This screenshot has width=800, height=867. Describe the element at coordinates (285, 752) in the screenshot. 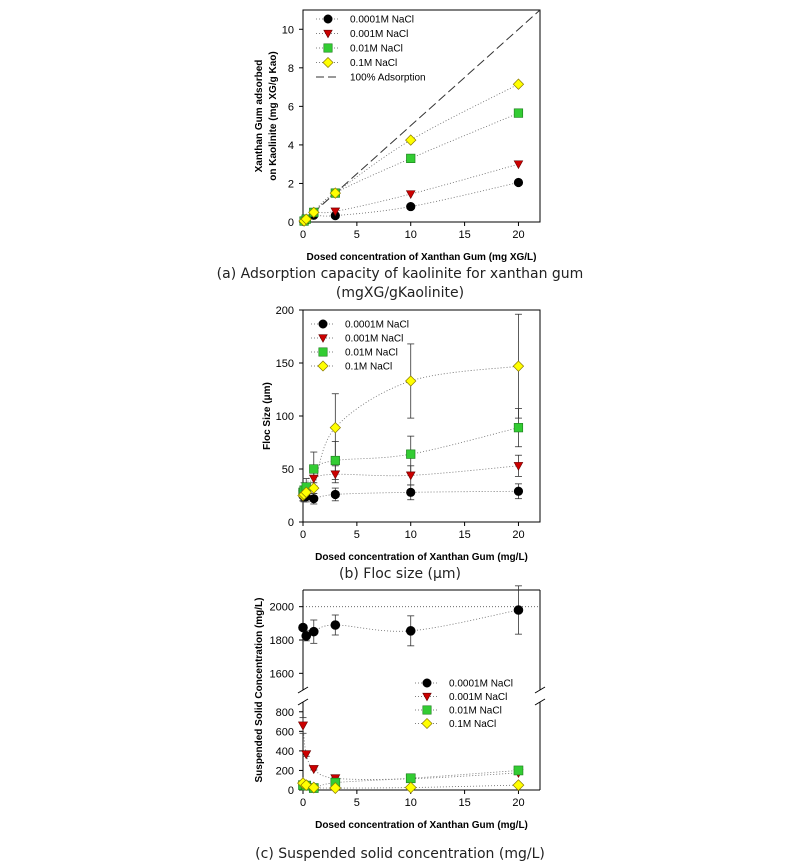

I see `y-tick-label: 400` at that location.